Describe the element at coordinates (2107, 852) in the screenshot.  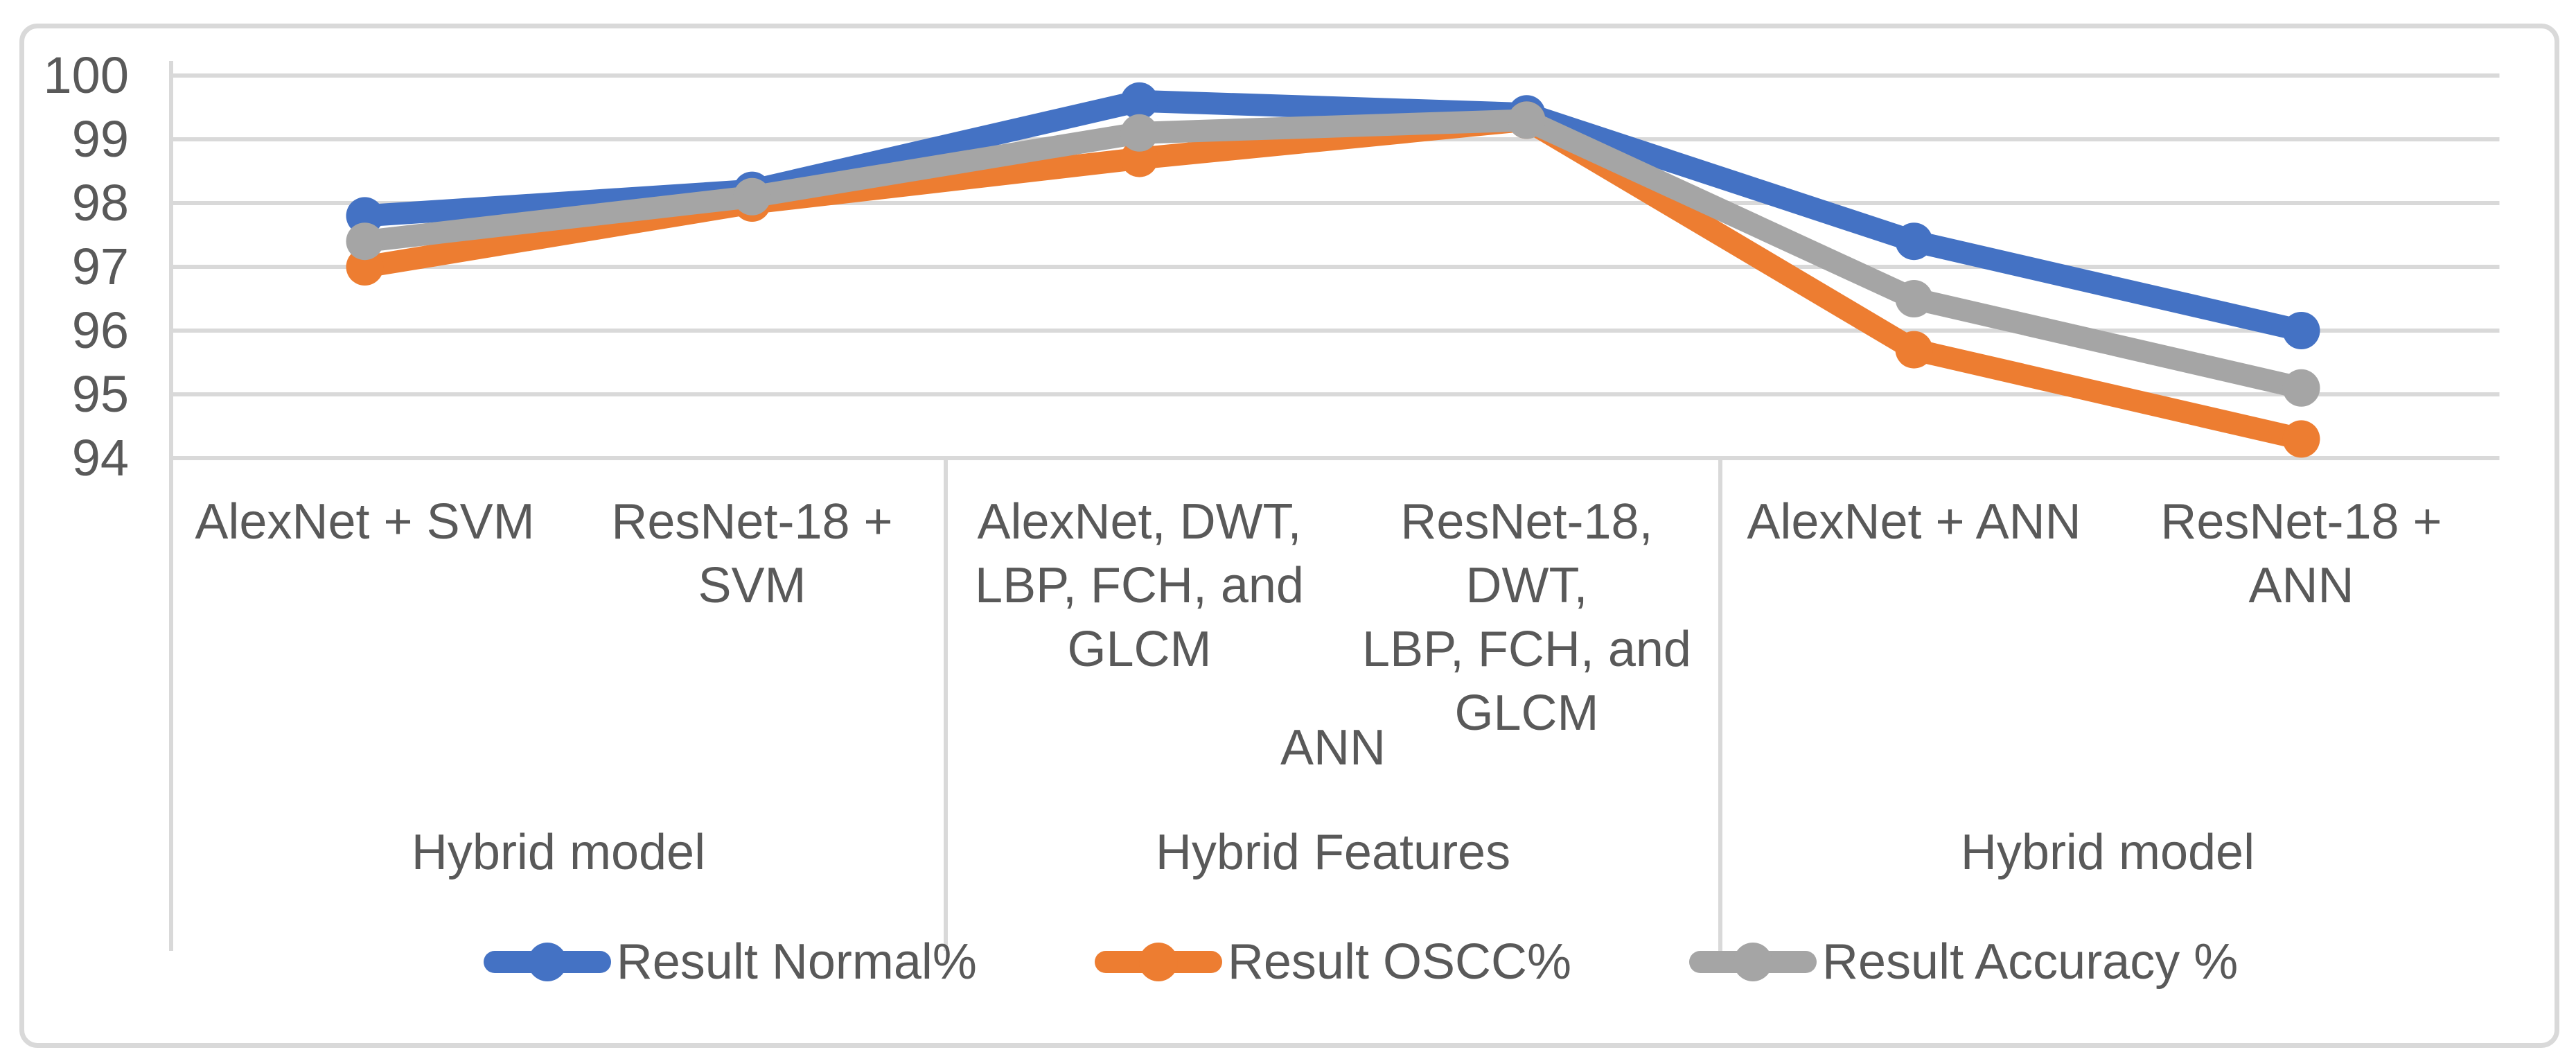
I see `category-group-label-3: Hybrid model` at that location.